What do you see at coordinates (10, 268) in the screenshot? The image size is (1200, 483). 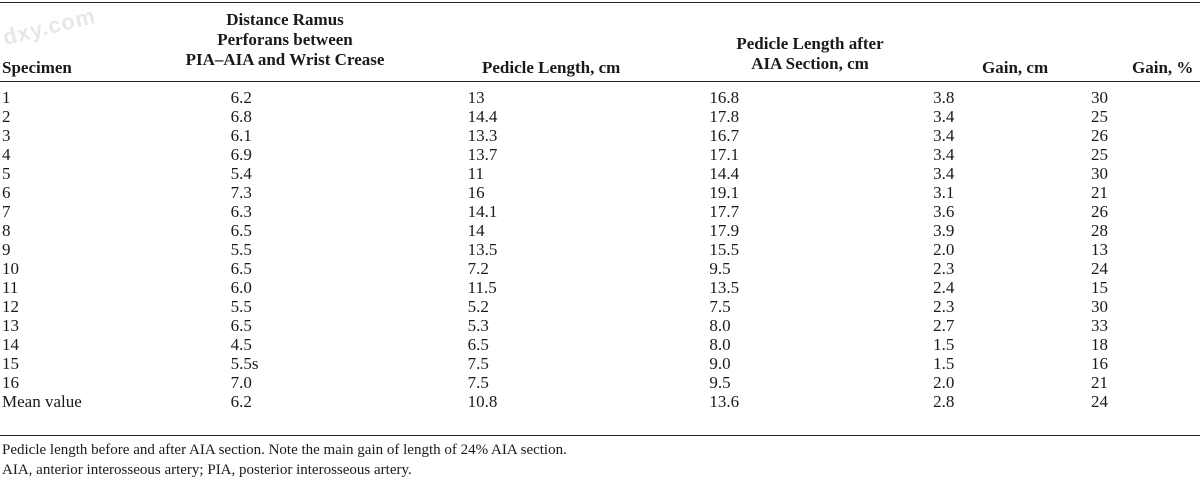 I see `cell-specimen: 10` at bounding box center [10, 268].